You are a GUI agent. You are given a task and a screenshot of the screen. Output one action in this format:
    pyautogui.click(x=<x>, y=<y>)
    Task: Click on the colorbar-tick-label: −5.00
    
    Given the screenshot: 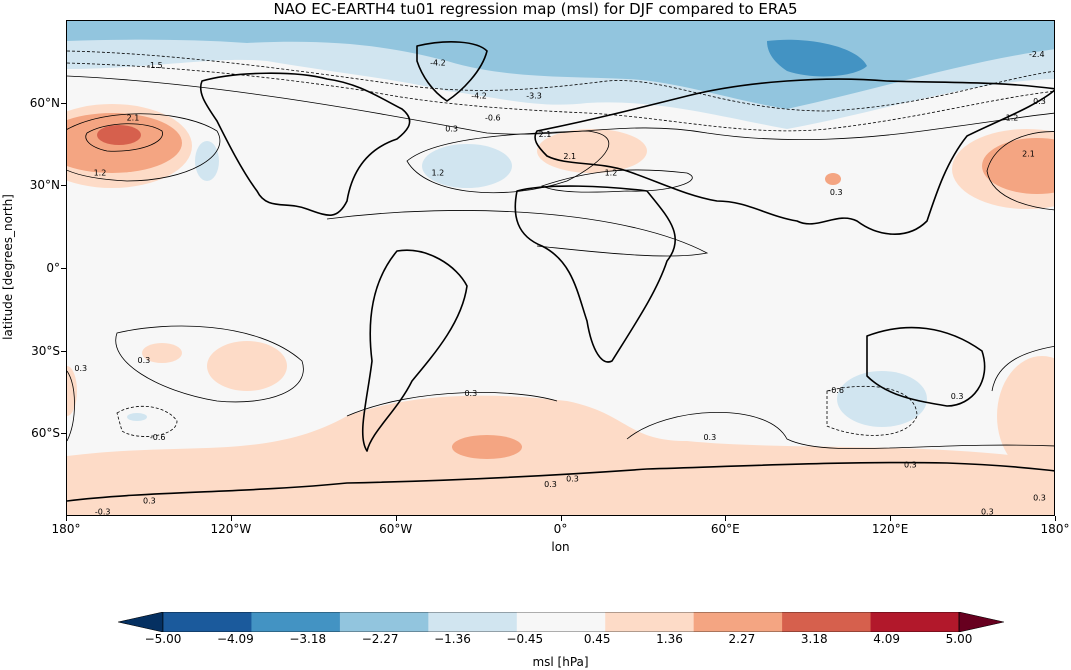 What is the action you would take?
    pyautogui.click(x=163, y=639)
    